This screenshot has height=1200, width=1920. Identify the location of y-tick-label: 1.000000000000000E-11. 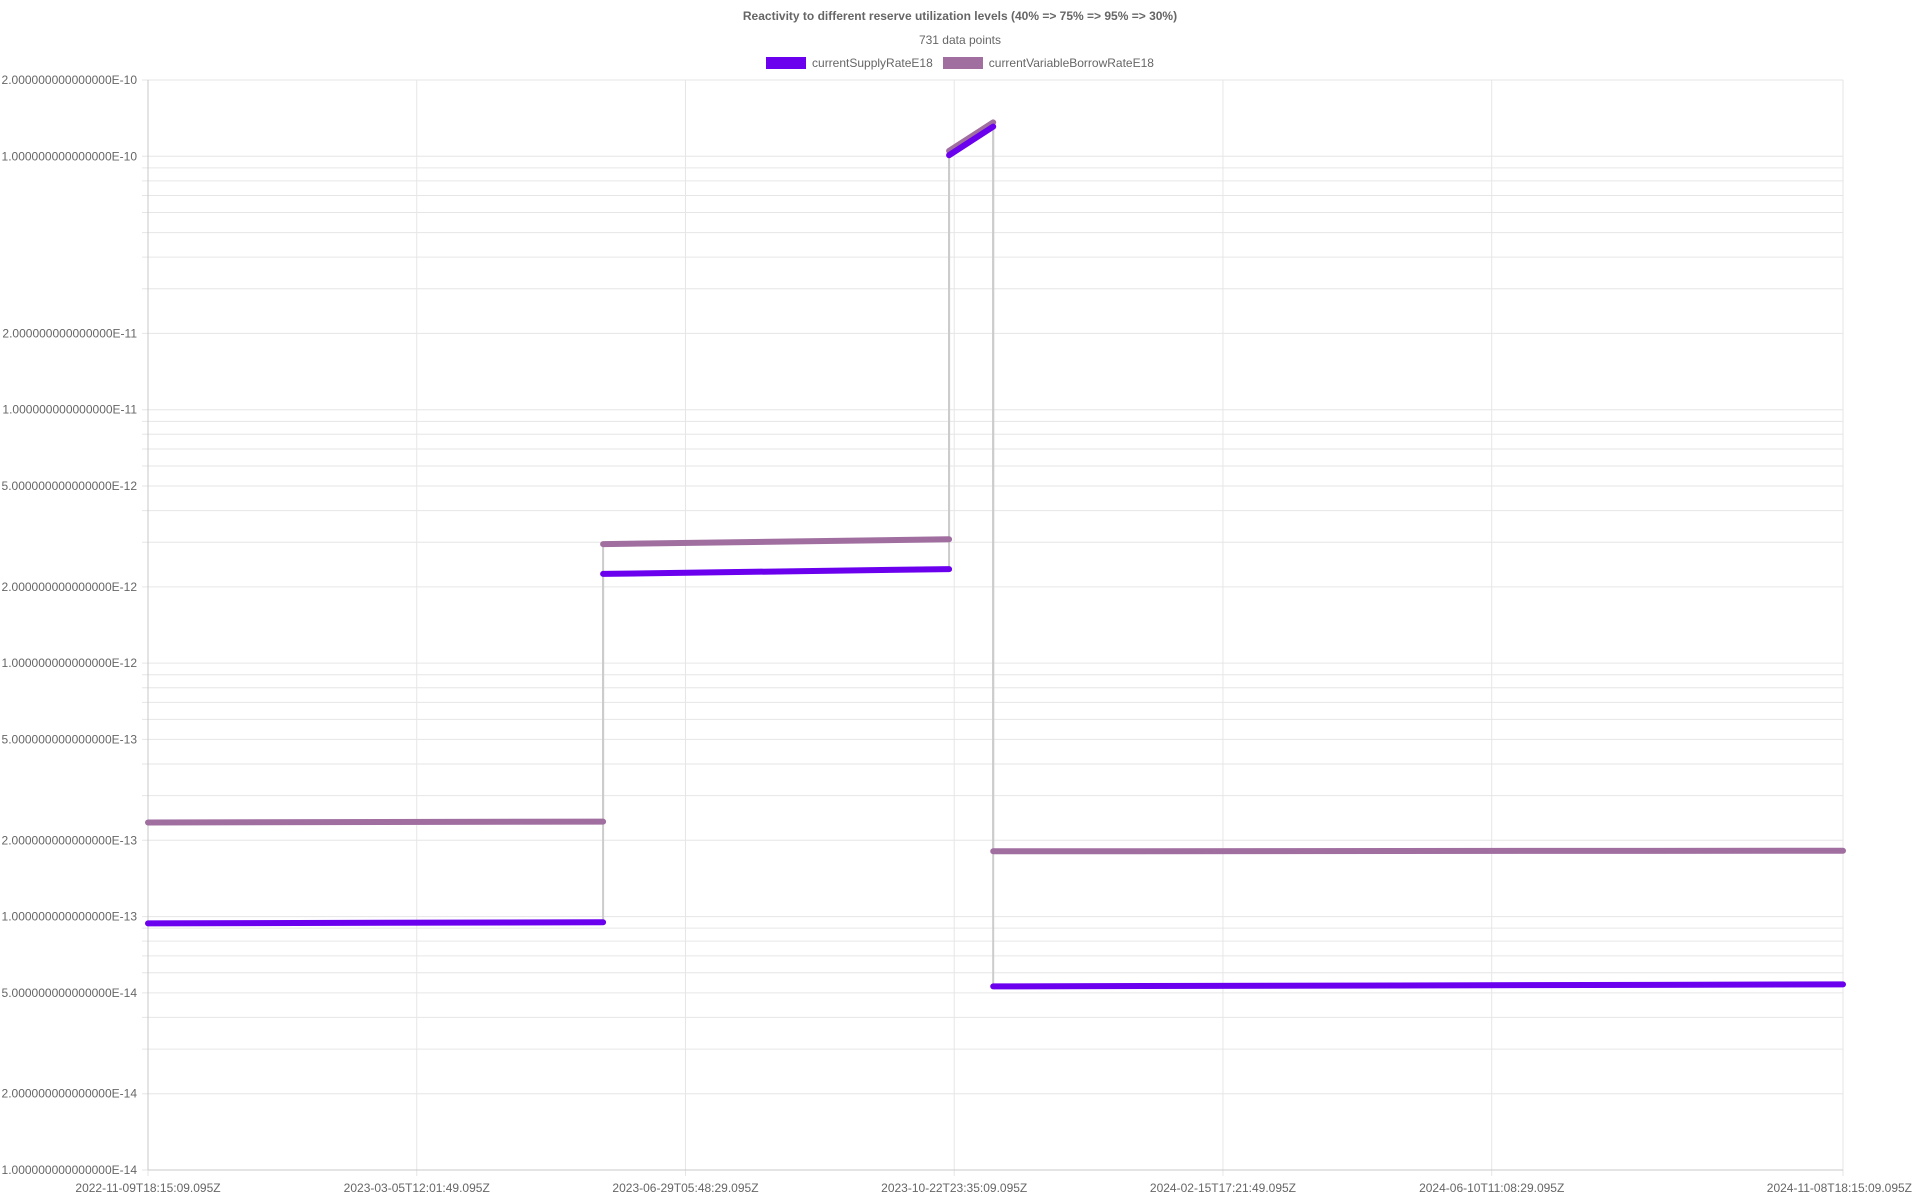
(69, 410).